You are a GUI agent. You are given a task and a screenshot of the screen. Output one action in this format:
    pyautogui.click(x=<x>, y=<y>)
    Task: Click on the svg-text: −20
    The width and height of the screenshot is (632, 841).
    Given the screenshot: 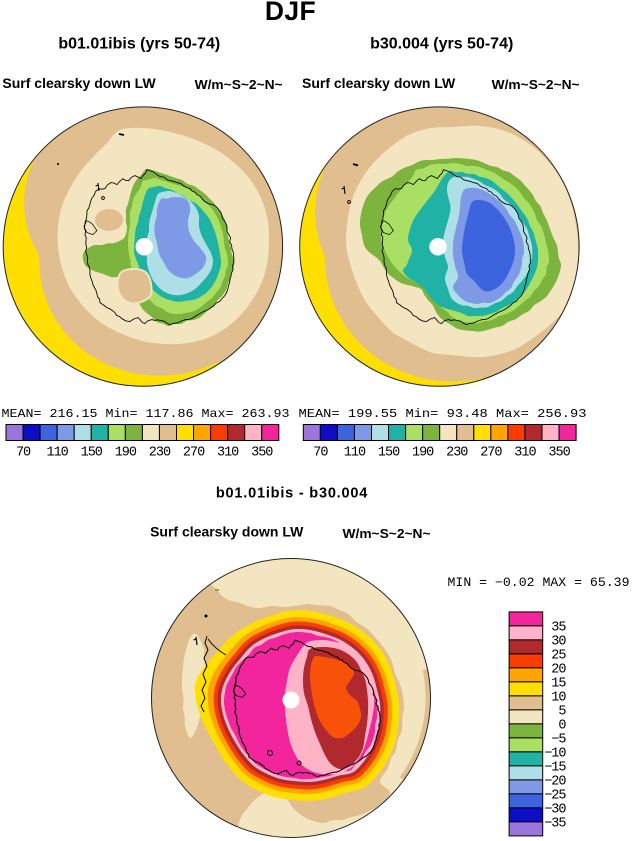 What is the action you would take?
    pyautogui.click(x=555, y=781)
    